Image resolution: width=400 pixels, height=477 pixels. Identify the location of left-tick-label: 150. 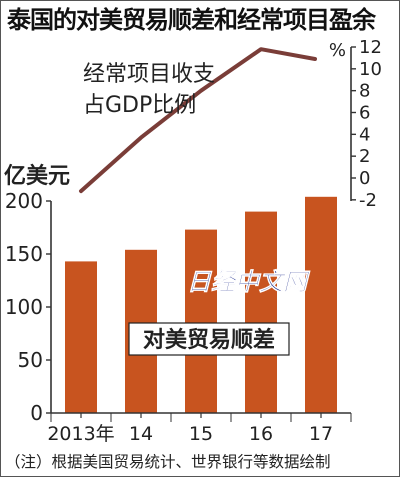
(24, 254).